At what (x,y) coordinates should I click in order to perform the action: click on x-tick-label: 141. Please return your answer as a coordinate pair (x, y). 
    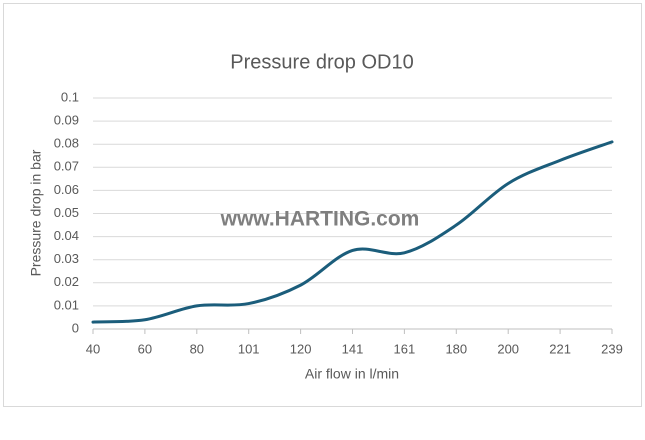
    Looking at the image, I should click on (353, 348).